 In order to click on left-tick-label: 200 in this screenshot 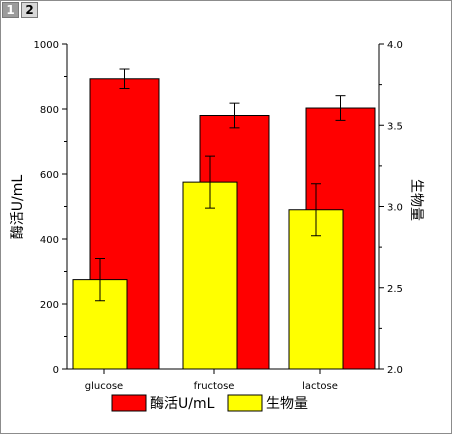, I will do `click(49, 305)`.